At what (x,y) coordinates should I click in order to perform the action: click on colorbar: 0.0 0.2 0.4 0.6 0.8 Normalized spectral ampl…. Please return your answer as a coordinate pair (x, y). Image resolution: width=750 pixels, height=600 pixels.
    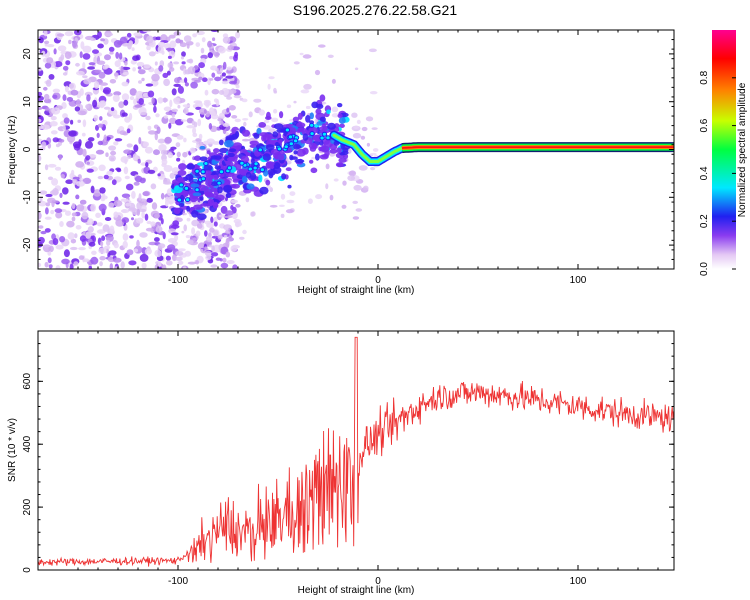
    Looking at the image, I should click on (723, 153).